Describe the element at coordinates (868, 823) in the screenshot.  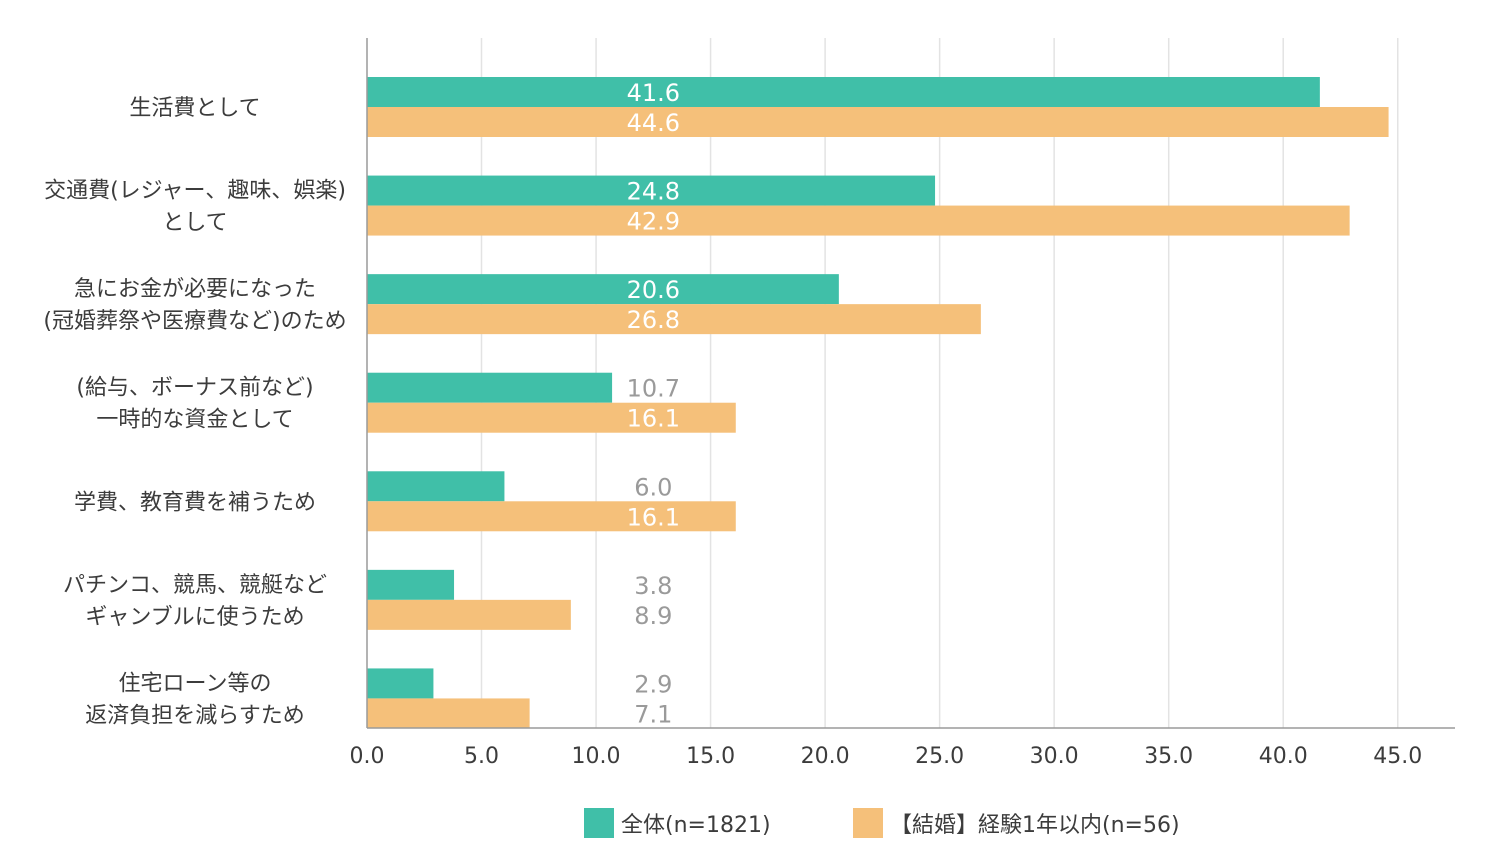
I see `legend-swatch-married` at that location.